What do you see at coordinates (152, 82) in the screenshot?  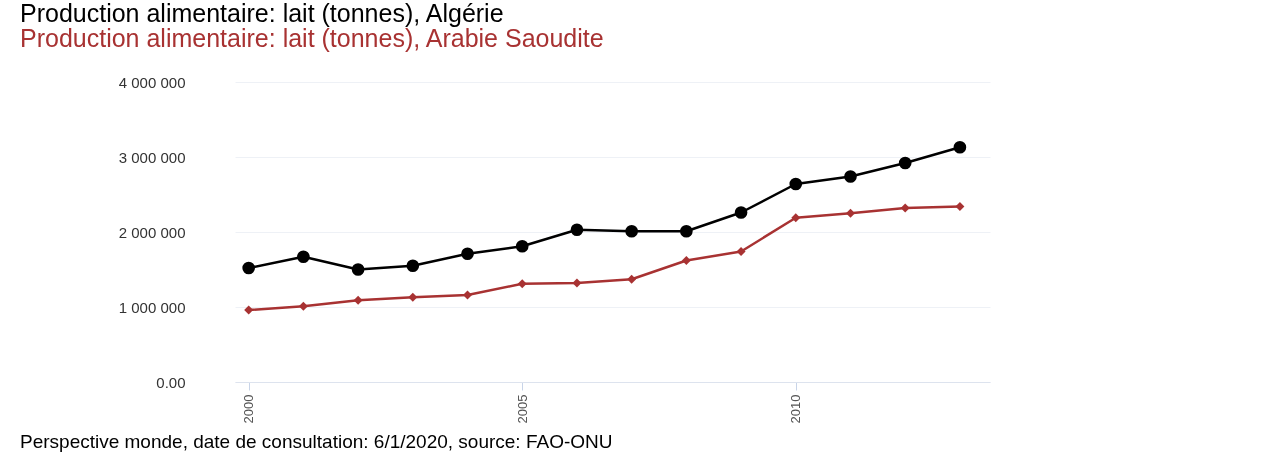 I see `y-tick-label: 4 000 000` at bounding box center [152, 82].